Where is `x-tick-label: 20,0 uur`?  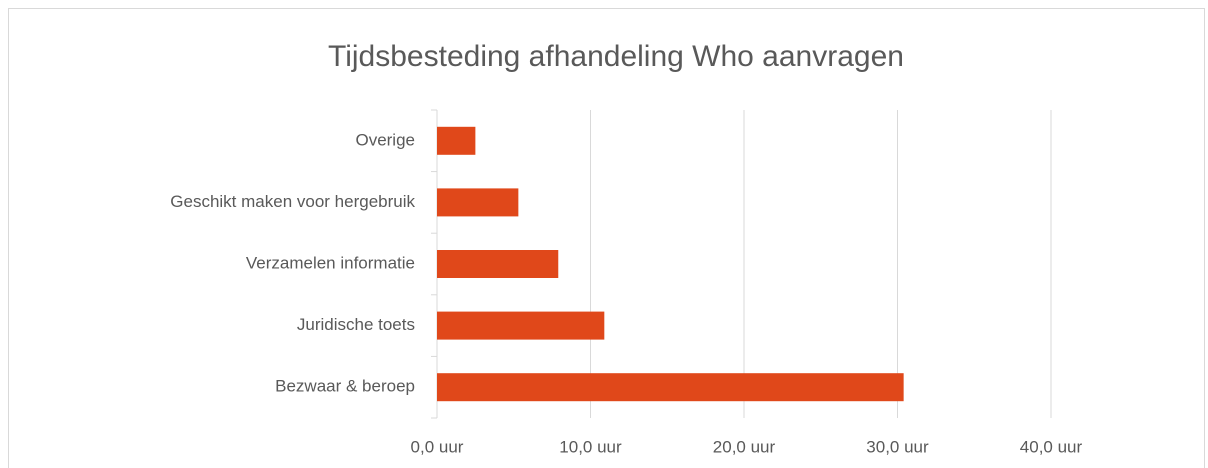 x-tick-label: 20,0 uur is located at coordinates (744, 446).